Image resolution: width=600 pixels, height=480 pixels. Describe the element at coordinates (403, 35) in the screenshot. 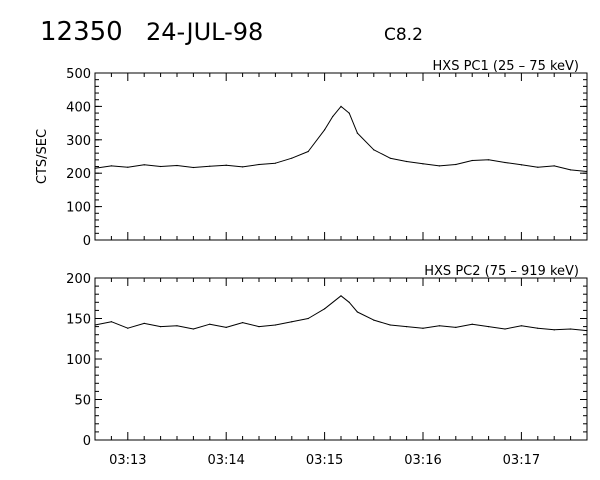

I see `flare-class: C8.2` at that location.